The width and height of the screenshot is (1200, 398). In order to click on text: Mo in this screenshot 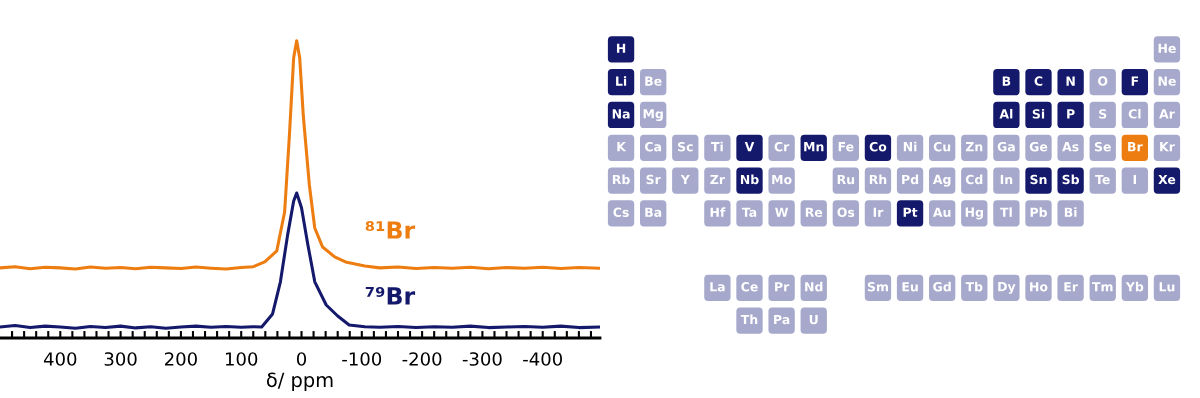, I will do `click(782, 179)`.